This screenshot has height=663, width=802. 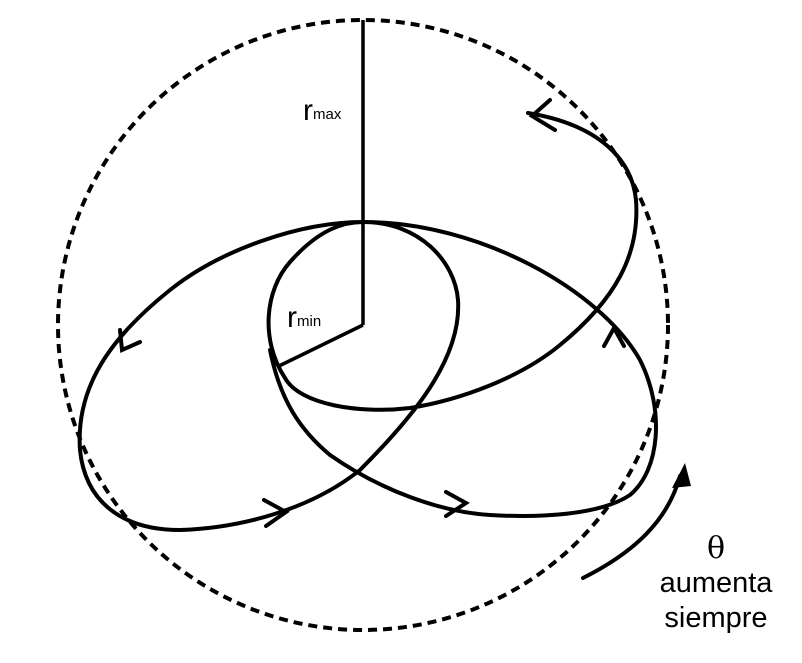 I want to click on theta-symbol: θ, so click(x=716, y=548).